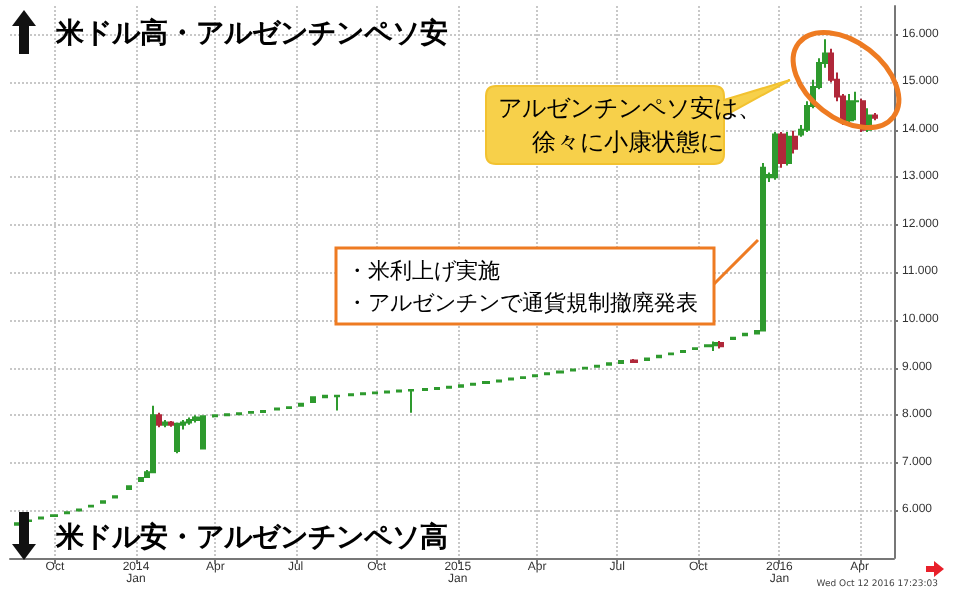 The image size is (954, 592). What do you see at coordinates (630, 108) in the screenshot?
I see `annotation: アルゼンチンペソ安は、` at bounding box center [630, 108].